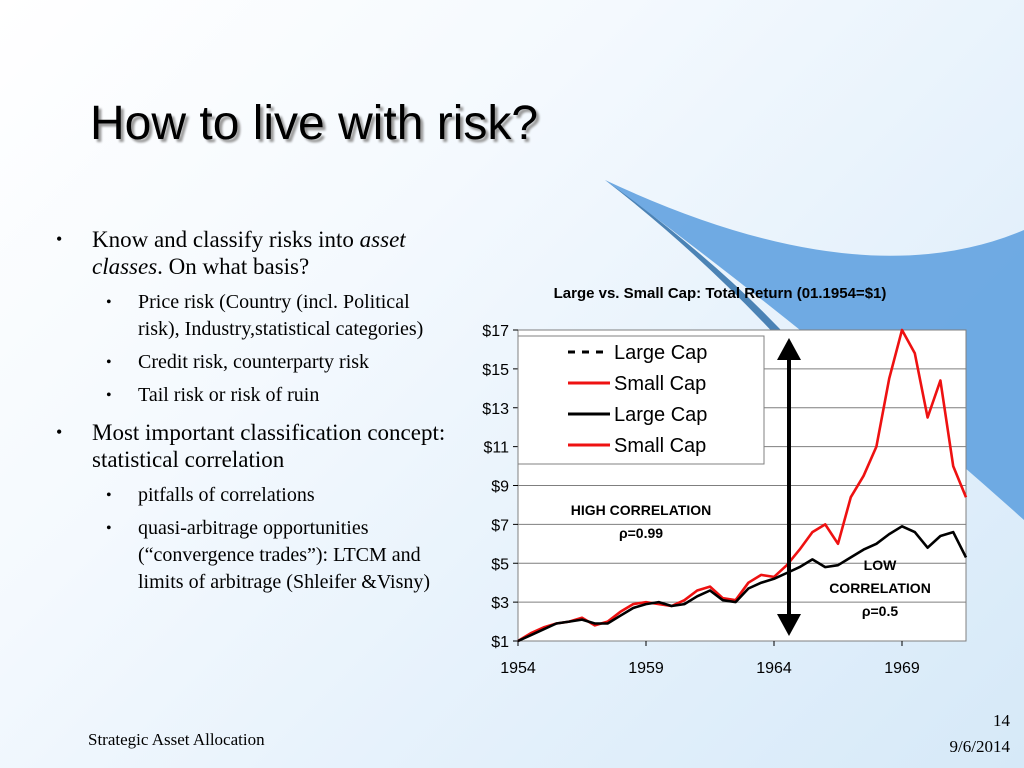  Describe the element at coordinates (229, 395) in the screenshot. I see `sub-bullet-text: Tail risk or risk of ruin` at that location.